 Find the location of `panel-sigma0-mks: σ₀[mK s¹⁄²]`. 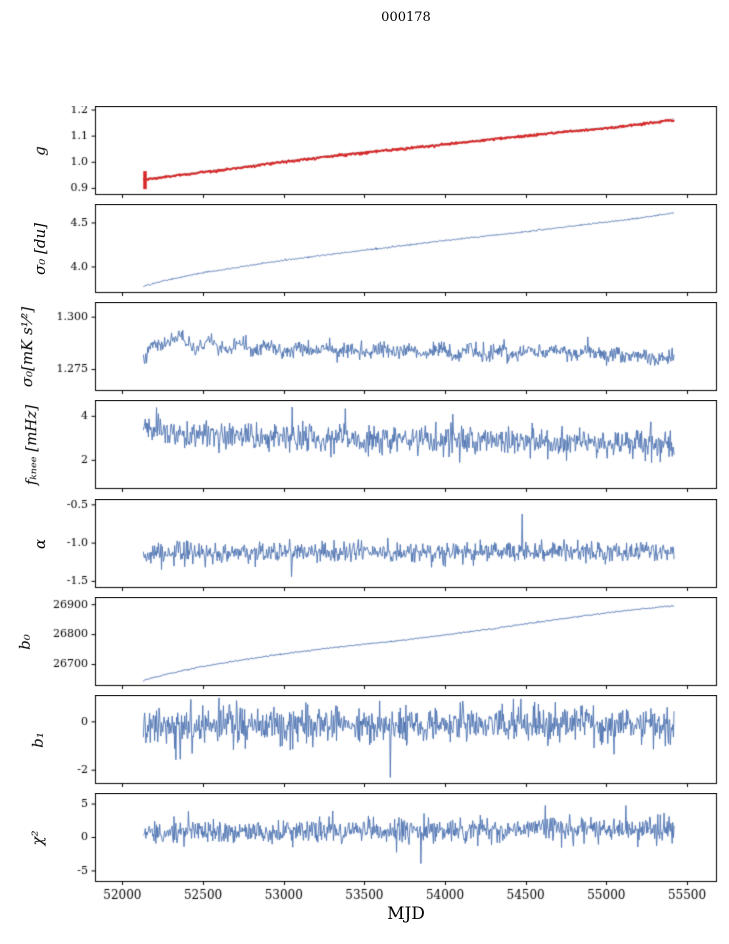

panel-sigma0-mks: σ₀[mK s¹⁄²] is located at coordinates (364, 361).